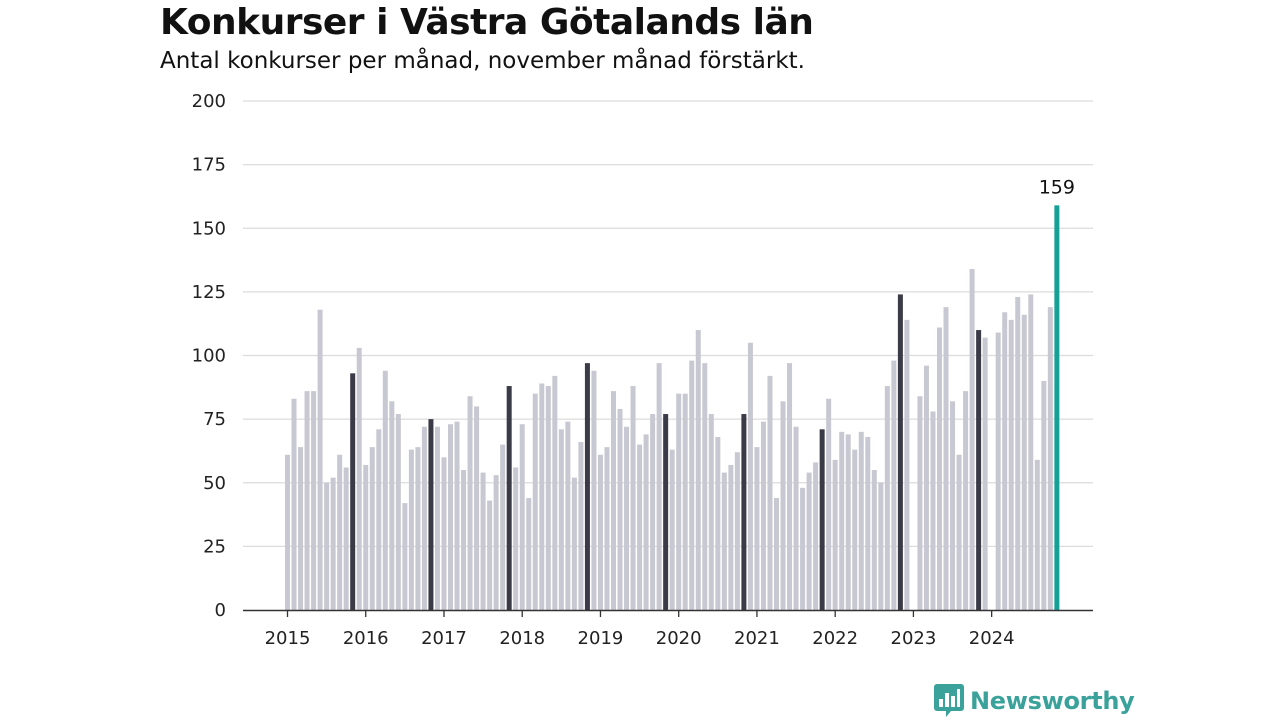 The image size is (1280, 720). I want to click on x-tick-label: 2022, so click(835, 638).